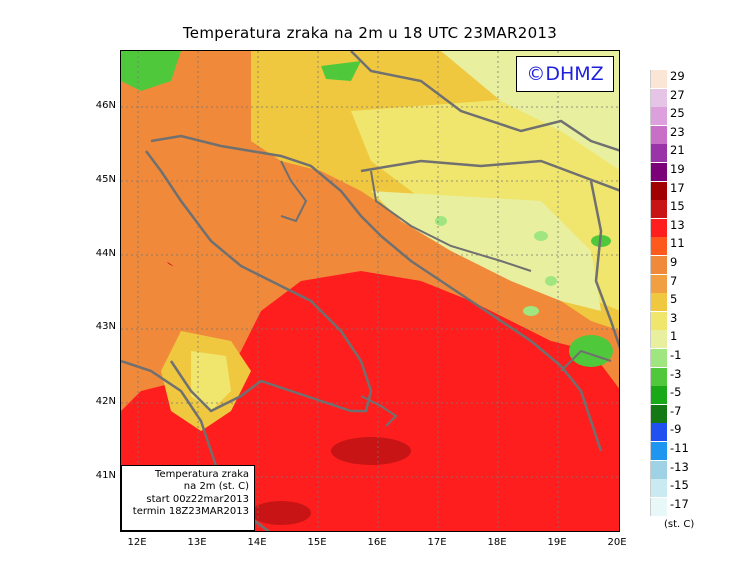 This screenshot has height=582, width=740. What do you see at coordinates (151, 71) in the screenshot?
I see `alps-cold` at bounding box center [151, 71].